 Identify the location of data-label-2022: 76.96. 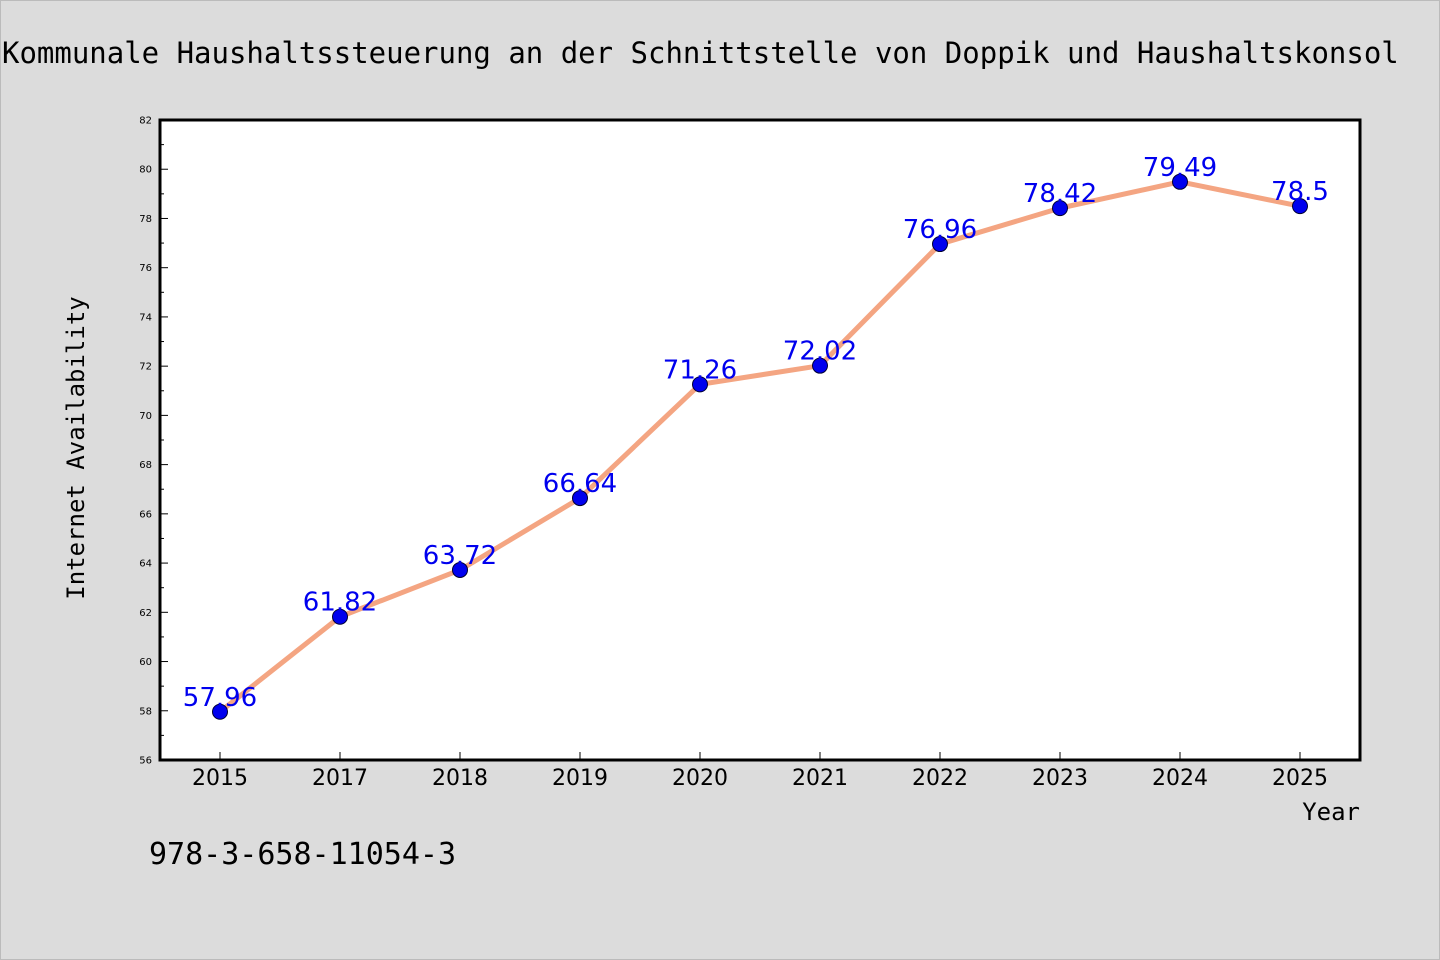
(940, 230).